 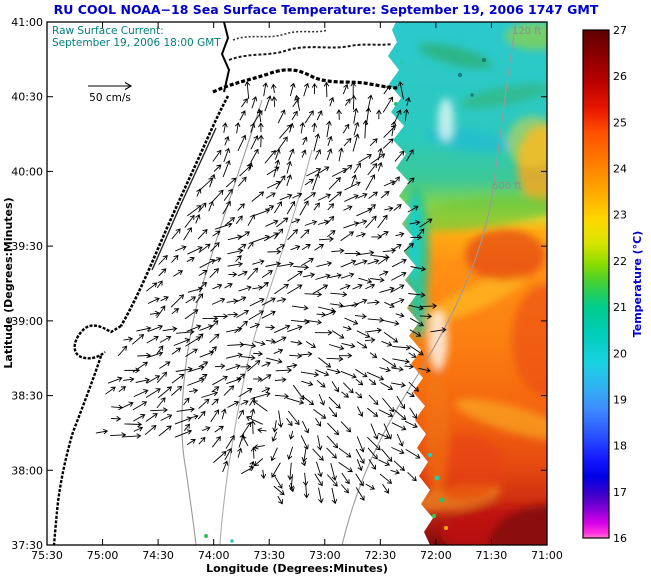 I want to click on colorbar-tick-label: 20, so click(x=620, y=353).